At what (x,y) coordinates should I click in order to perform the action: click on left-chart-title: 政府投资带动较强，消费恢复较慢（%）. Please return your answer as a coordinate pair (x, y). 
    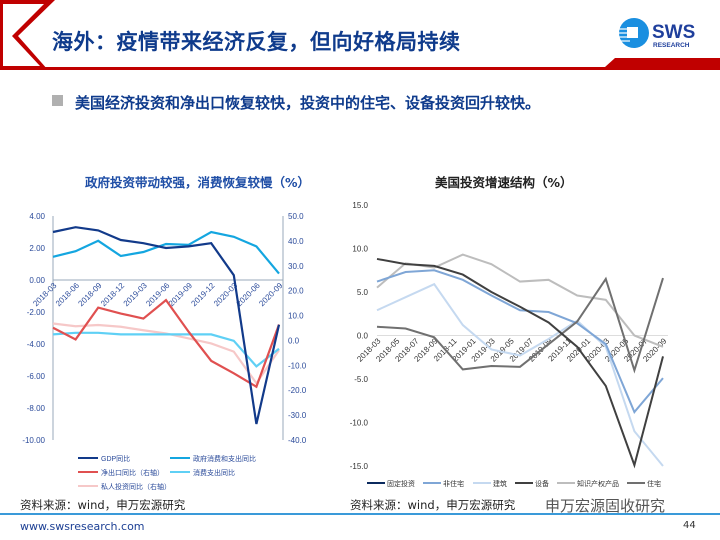
    Looking at the image, I should click on (198, 182).